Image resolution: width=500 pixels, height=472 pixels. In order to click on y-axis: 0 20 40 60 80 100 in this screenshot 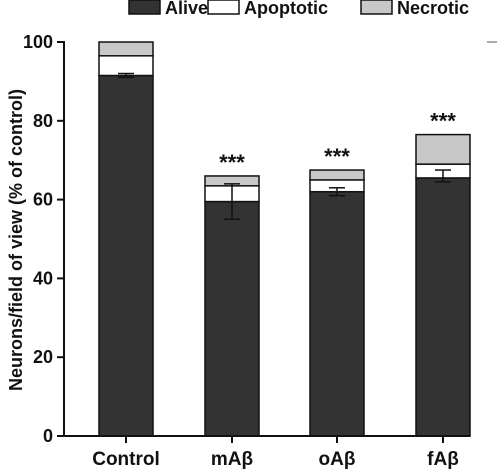, I will do `click(44, 239)`.